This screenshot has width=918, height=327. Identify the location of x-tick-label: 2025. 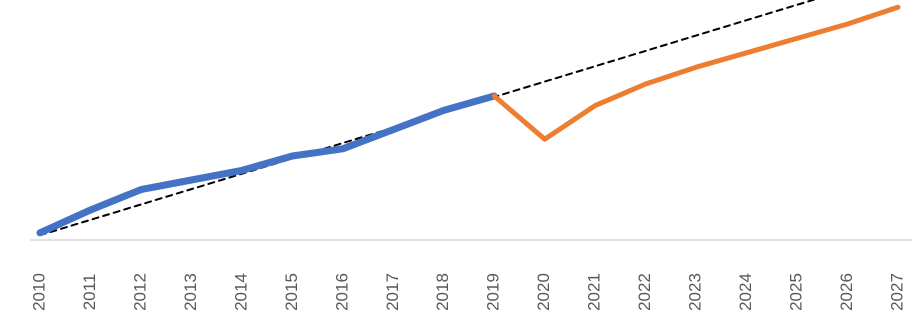
(796, 292).